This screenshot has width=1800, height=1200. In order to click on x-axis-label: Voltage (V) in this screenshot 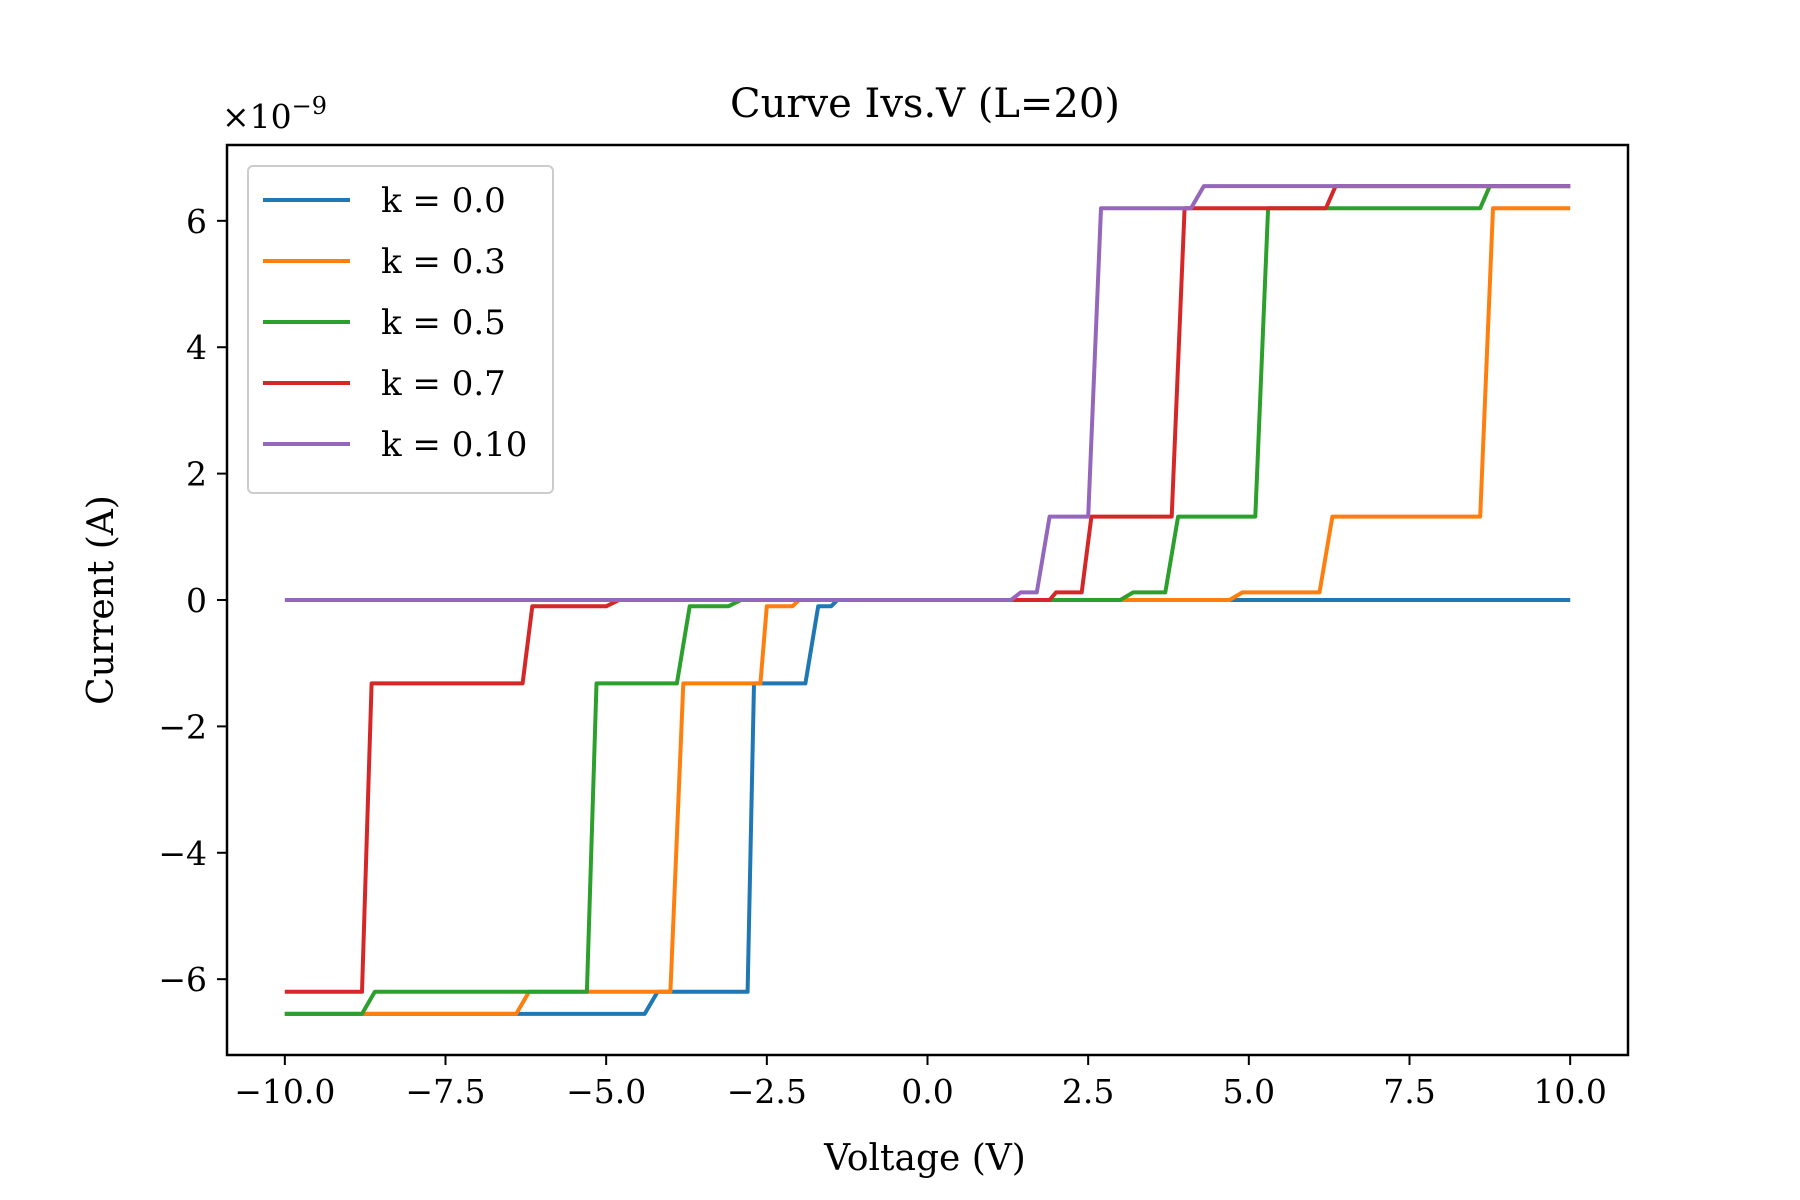, I will do `click(924, 1158)`.